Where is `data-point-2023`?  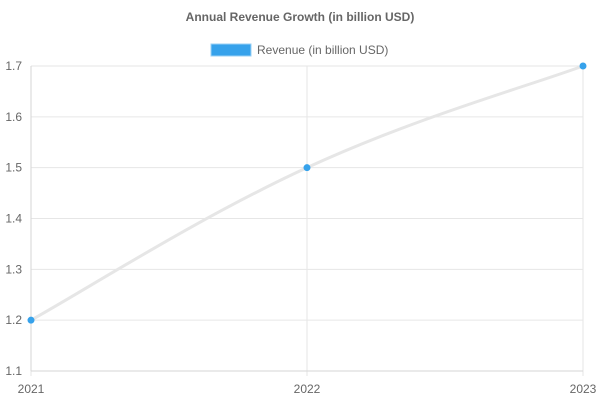
data-point-2023 is located at coordinates (583, 66).